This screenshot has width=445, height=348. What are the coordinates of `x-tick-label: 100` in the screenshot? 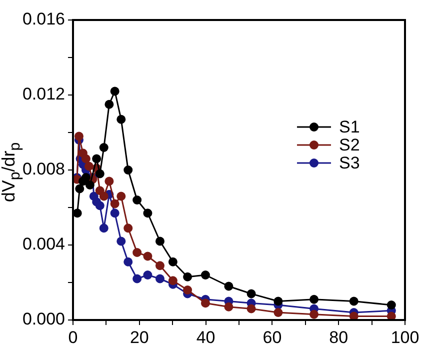 It's located at (405, 337).